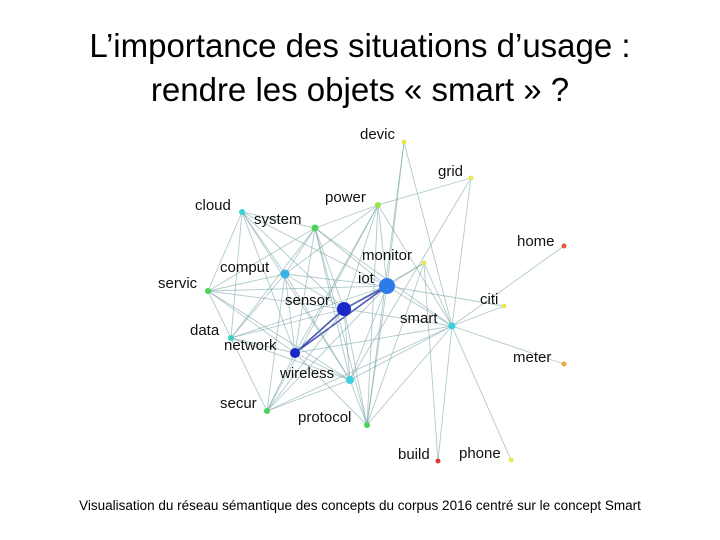 The image size is (720, 540). I want to click on node-protocol, so click(367, 425).